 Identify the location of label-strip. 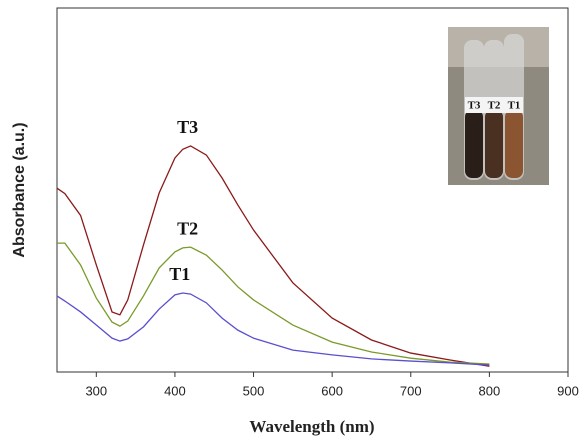
(494, 105).